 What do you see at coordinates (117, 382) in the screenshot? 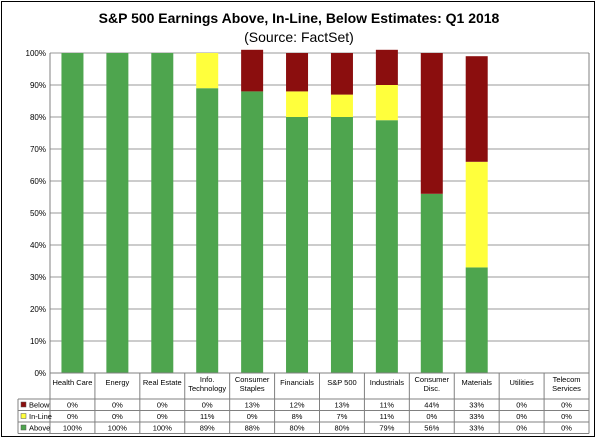
I see `x-tick-label: Energy` at bounding box center [117, 382].